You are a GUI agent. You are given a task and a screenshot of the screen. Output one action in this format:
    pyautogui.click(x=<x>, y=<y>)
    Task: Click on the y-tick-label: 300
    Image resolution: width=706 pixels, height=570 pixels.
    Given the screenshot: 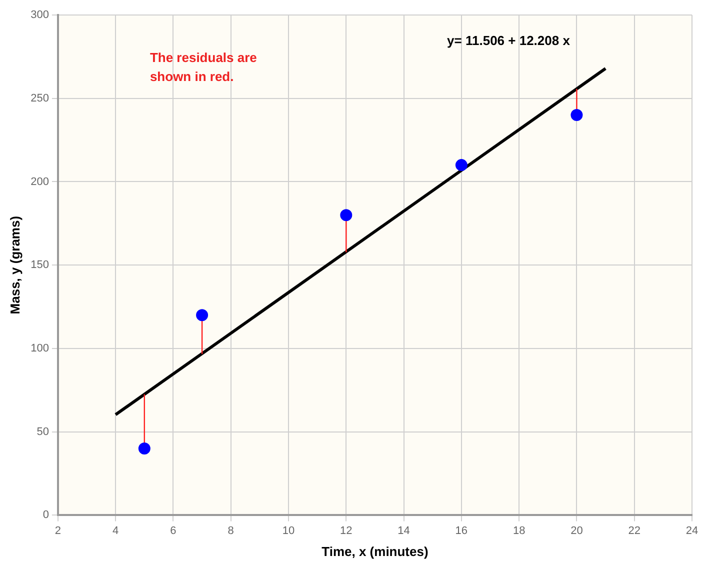 What is the action you would take?
    pyautogui.click(x=39, y=15)
    